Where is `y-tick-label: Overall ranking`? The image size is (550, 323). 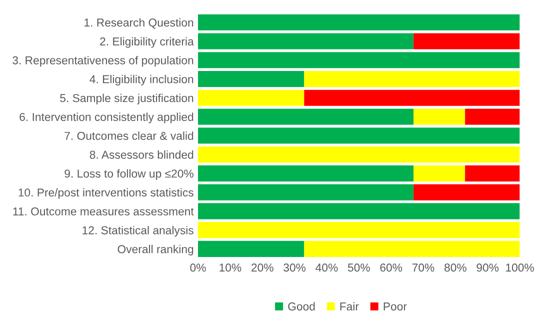
y-tick-label: Overall ranking is located at coordinates (156, 250).